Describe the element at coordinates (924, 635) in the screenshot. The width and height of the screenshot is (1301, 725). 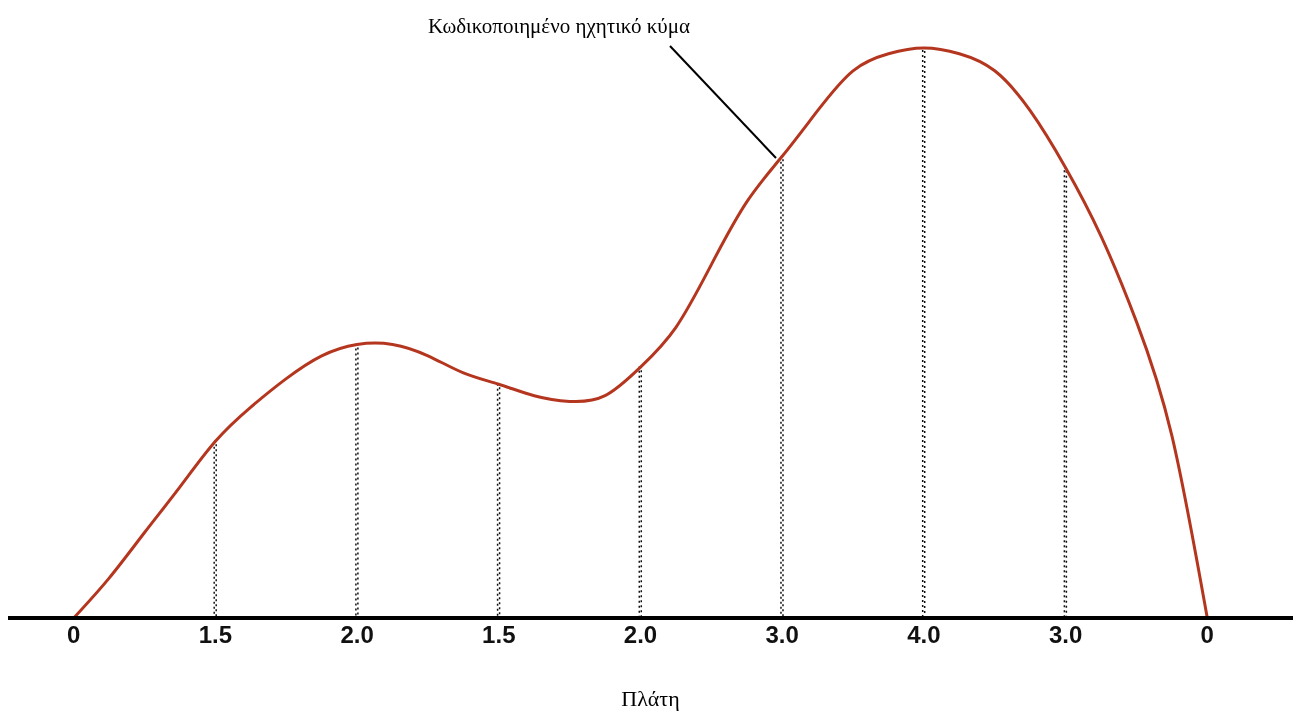
I see `x-tick-label: 4.0` at that location.